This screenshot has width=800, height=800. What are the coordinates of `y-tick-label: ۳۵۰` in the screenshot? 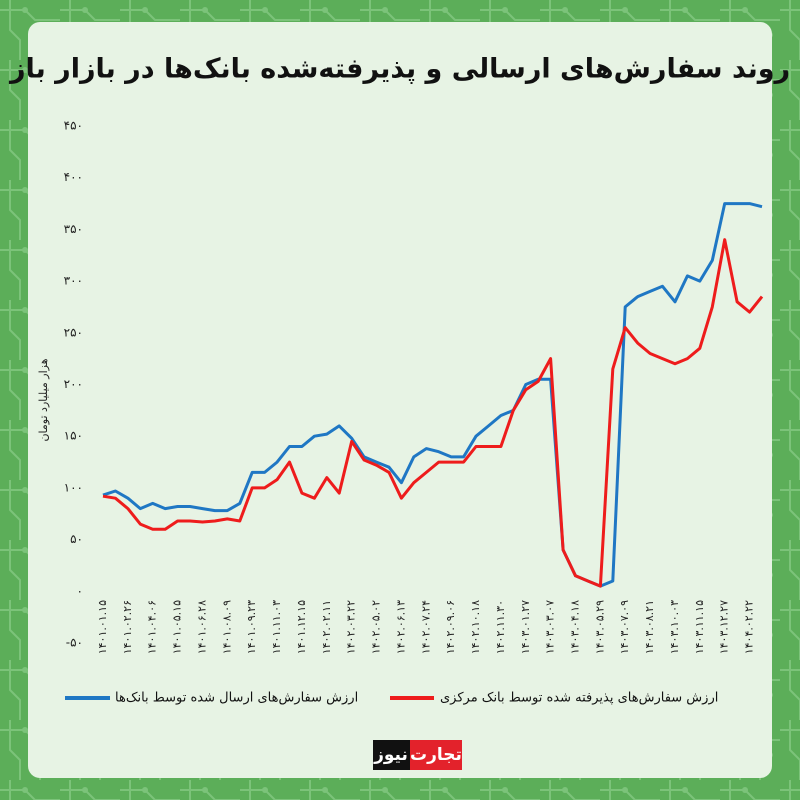 It's located at (73, 229).